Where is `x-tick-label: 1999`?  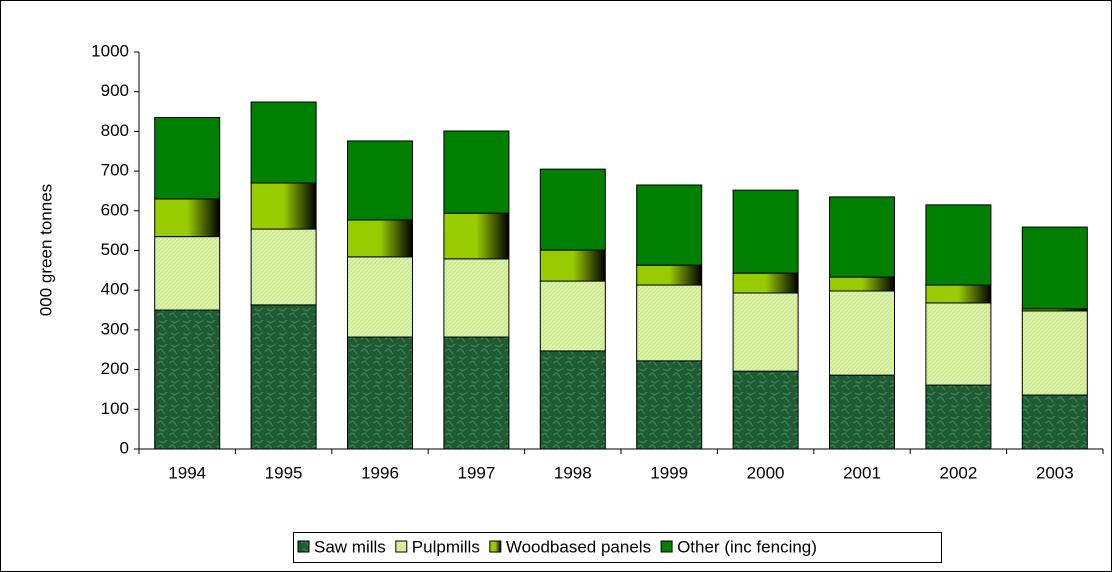
x-tick-label: 1999 is located at coordinates (669, 472).